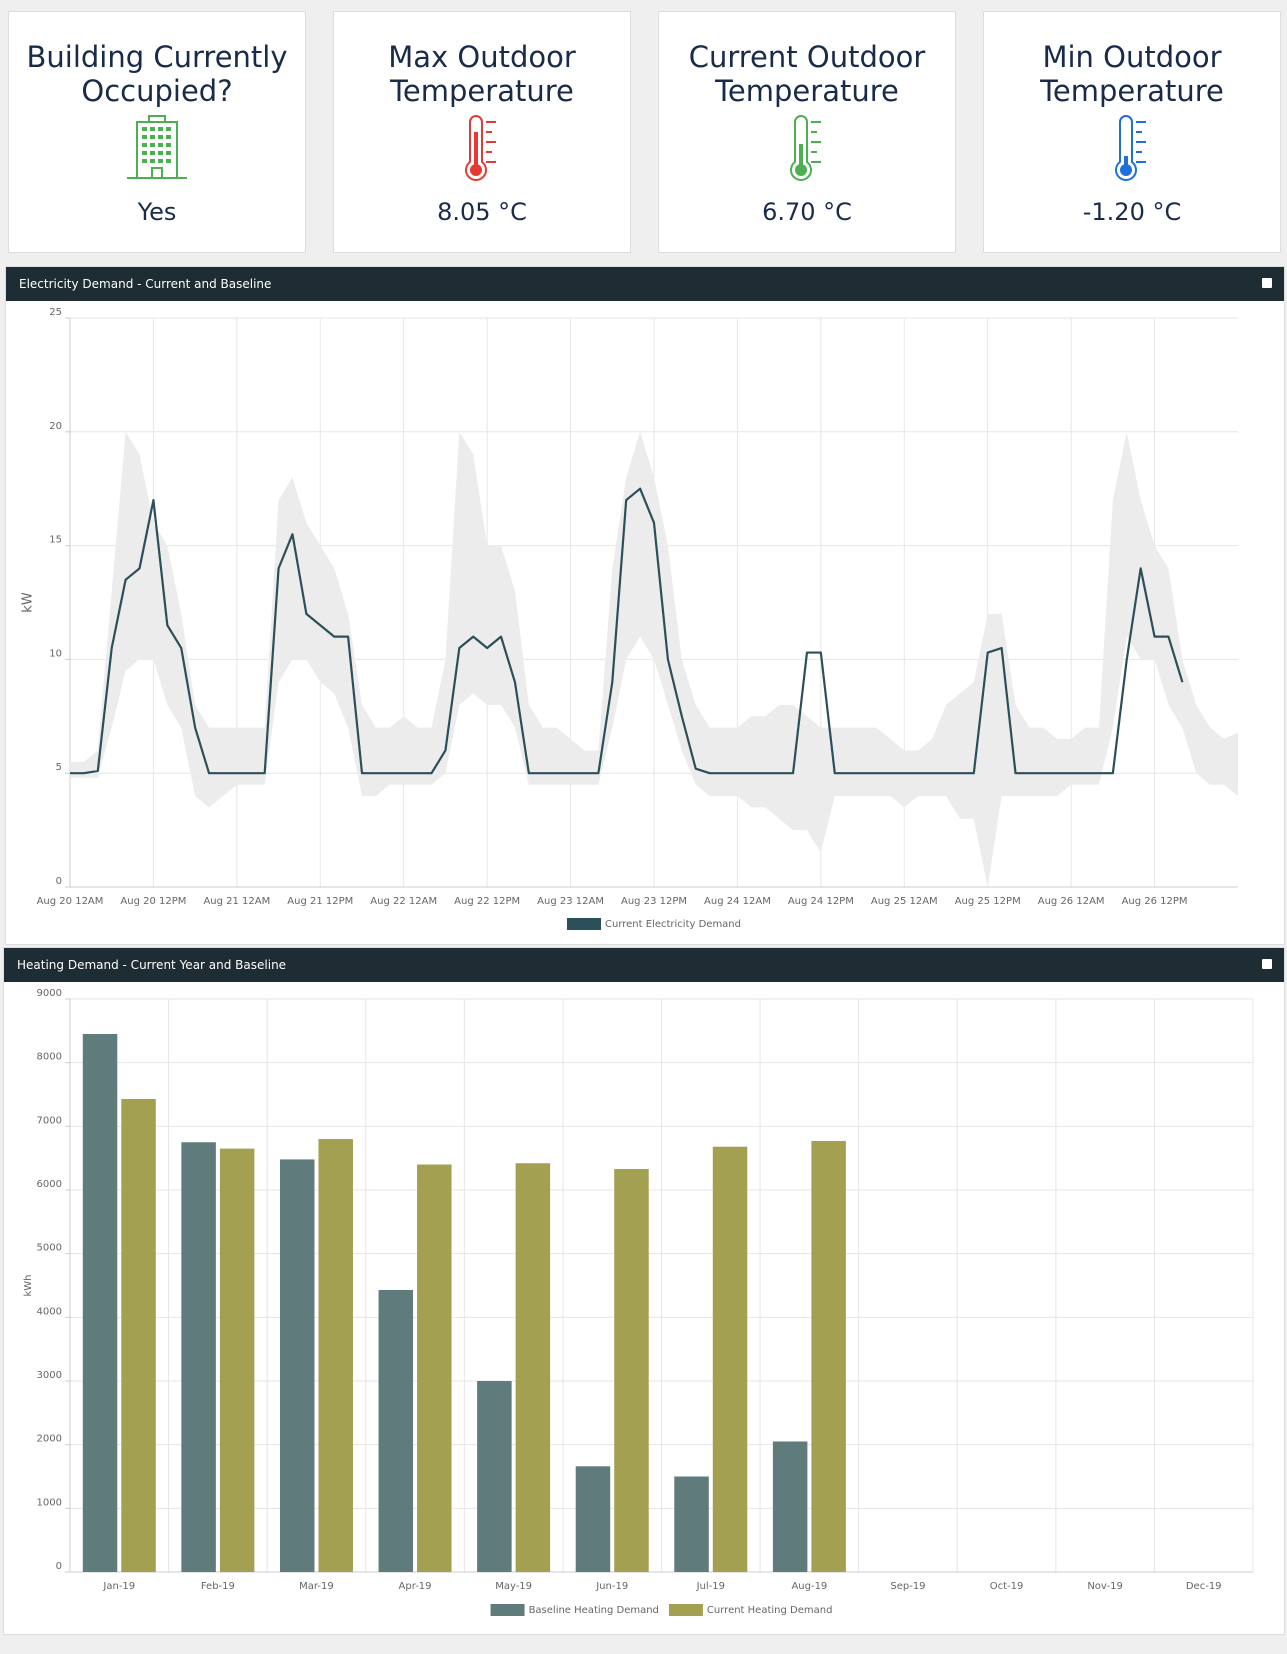  What do you see at coordinates (49, 1439) in the screenshot?
I see `y-tick-label: 2000` at bounding box center [49, 1439].